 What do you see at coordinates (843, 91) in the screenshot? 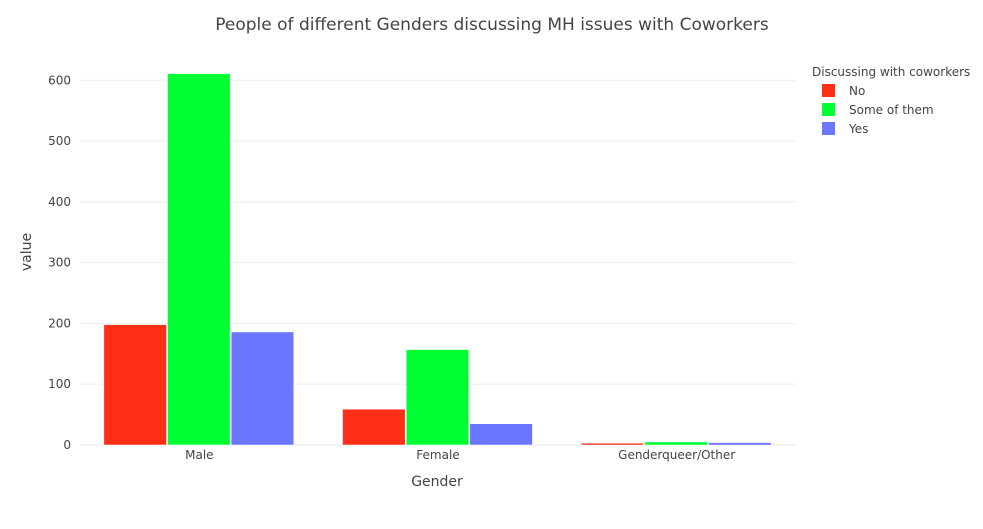
I see `legend-item: No` at bounding box center [843, 91].